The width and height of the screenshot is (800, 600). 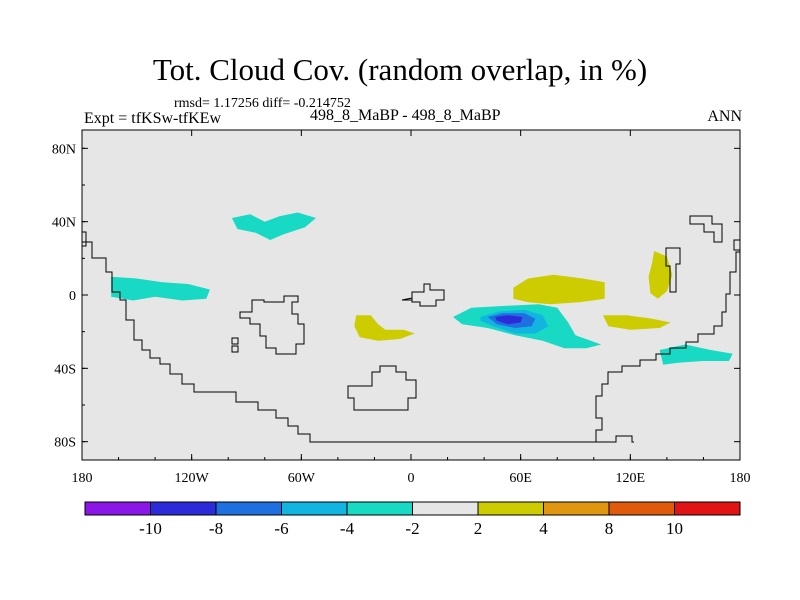 What do you see at coordinates (65, 443) in the screenshot?
I see `y-tick-label: 80S` at bounding box center [65, 443].